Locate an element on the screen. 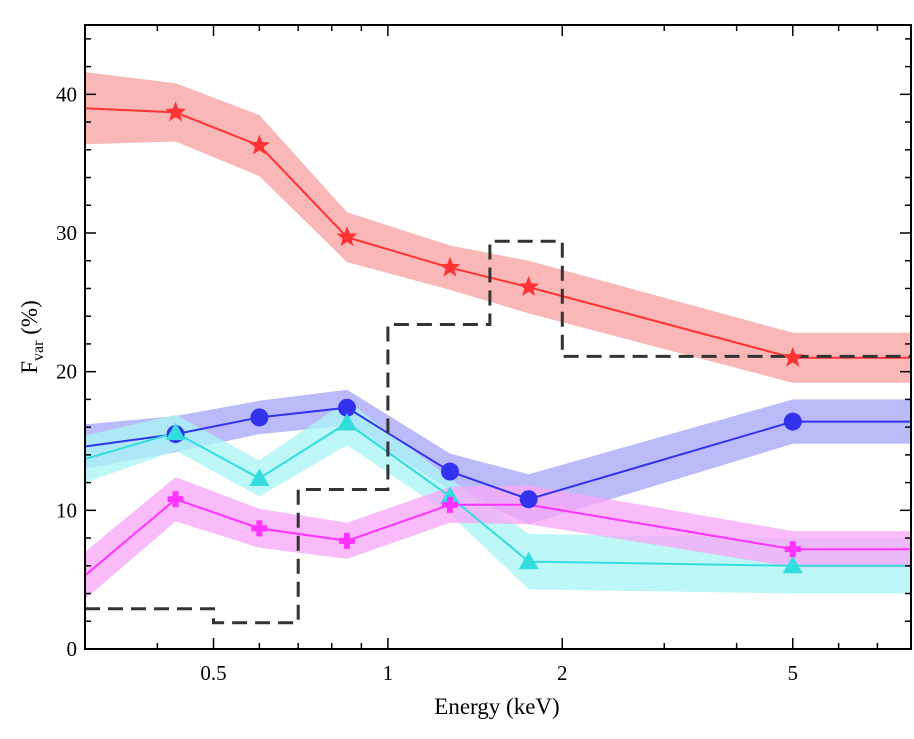  marker-s0-0.6 is located at coordinates (259, 144).